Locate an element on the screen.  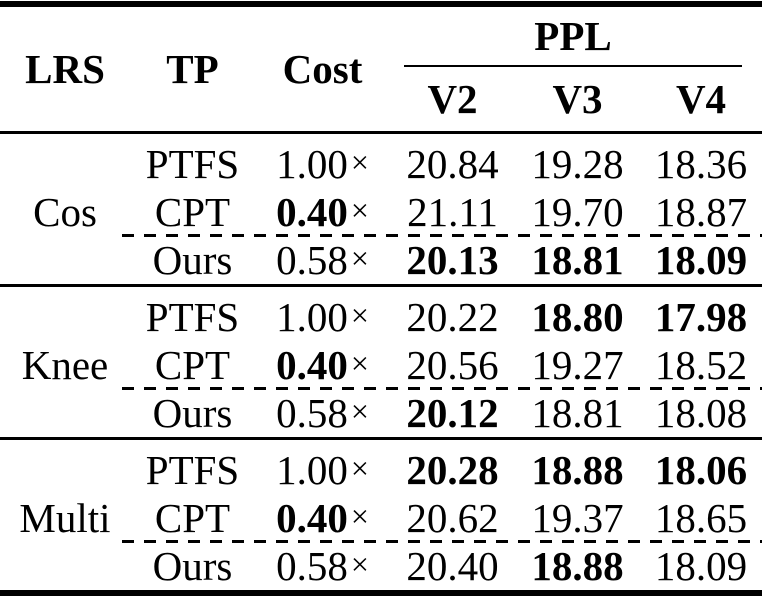
col-header-cost: Cost is located at coordinates (322, 68).